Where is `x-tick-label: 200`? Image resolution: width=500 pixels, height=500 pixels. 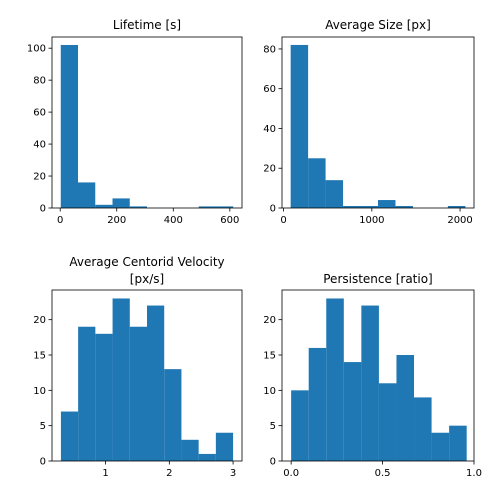 x-tick-label: 200 is located at coordinates (116, 220).